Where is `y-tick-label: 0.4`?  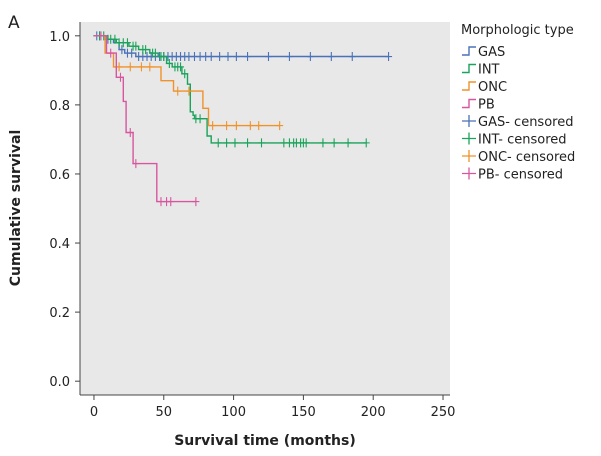
y-tick-label: 0.4 is located at coordinates (59, 244).